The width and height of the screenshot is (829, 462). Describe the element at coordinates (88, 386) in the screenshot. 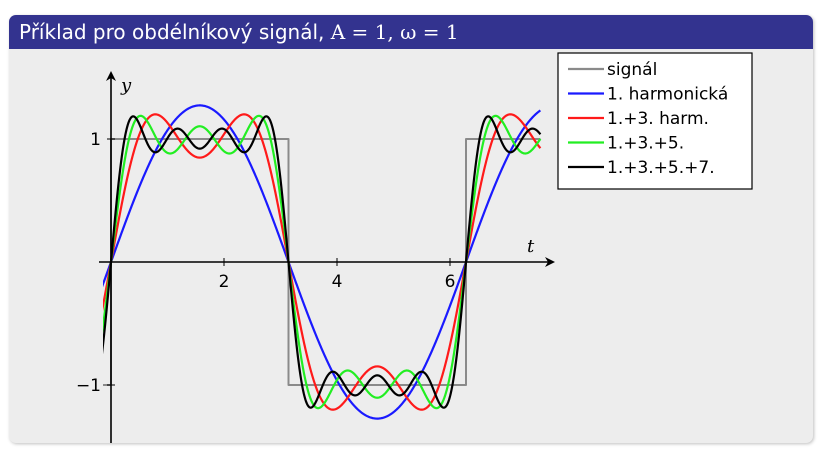

I see `y-tick-label-1: −1` at that location.